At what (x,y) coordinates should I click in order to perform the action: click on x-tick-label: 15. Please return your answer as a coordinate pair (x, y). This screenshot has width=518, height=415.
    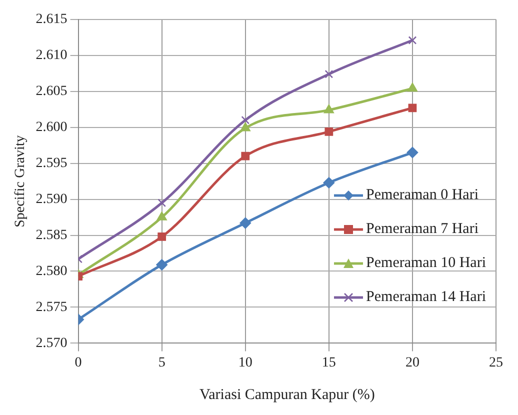
    Looking at the image, I should click on (329, 362).